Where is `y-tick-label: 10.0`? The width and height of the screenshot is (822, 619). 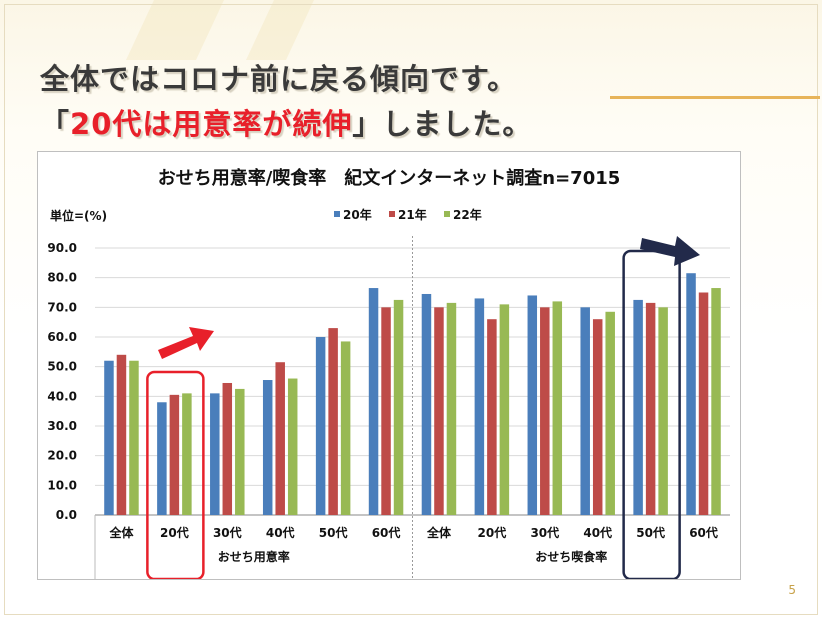
y-tick-label: 10.0 is located at coordinates (62, 485).